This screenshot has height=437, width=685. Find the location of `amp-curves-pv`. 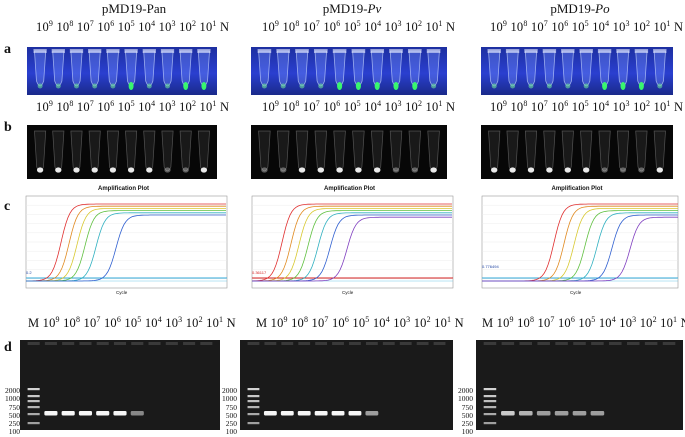

amp-curves-pv is located at coordinates (352, 242).